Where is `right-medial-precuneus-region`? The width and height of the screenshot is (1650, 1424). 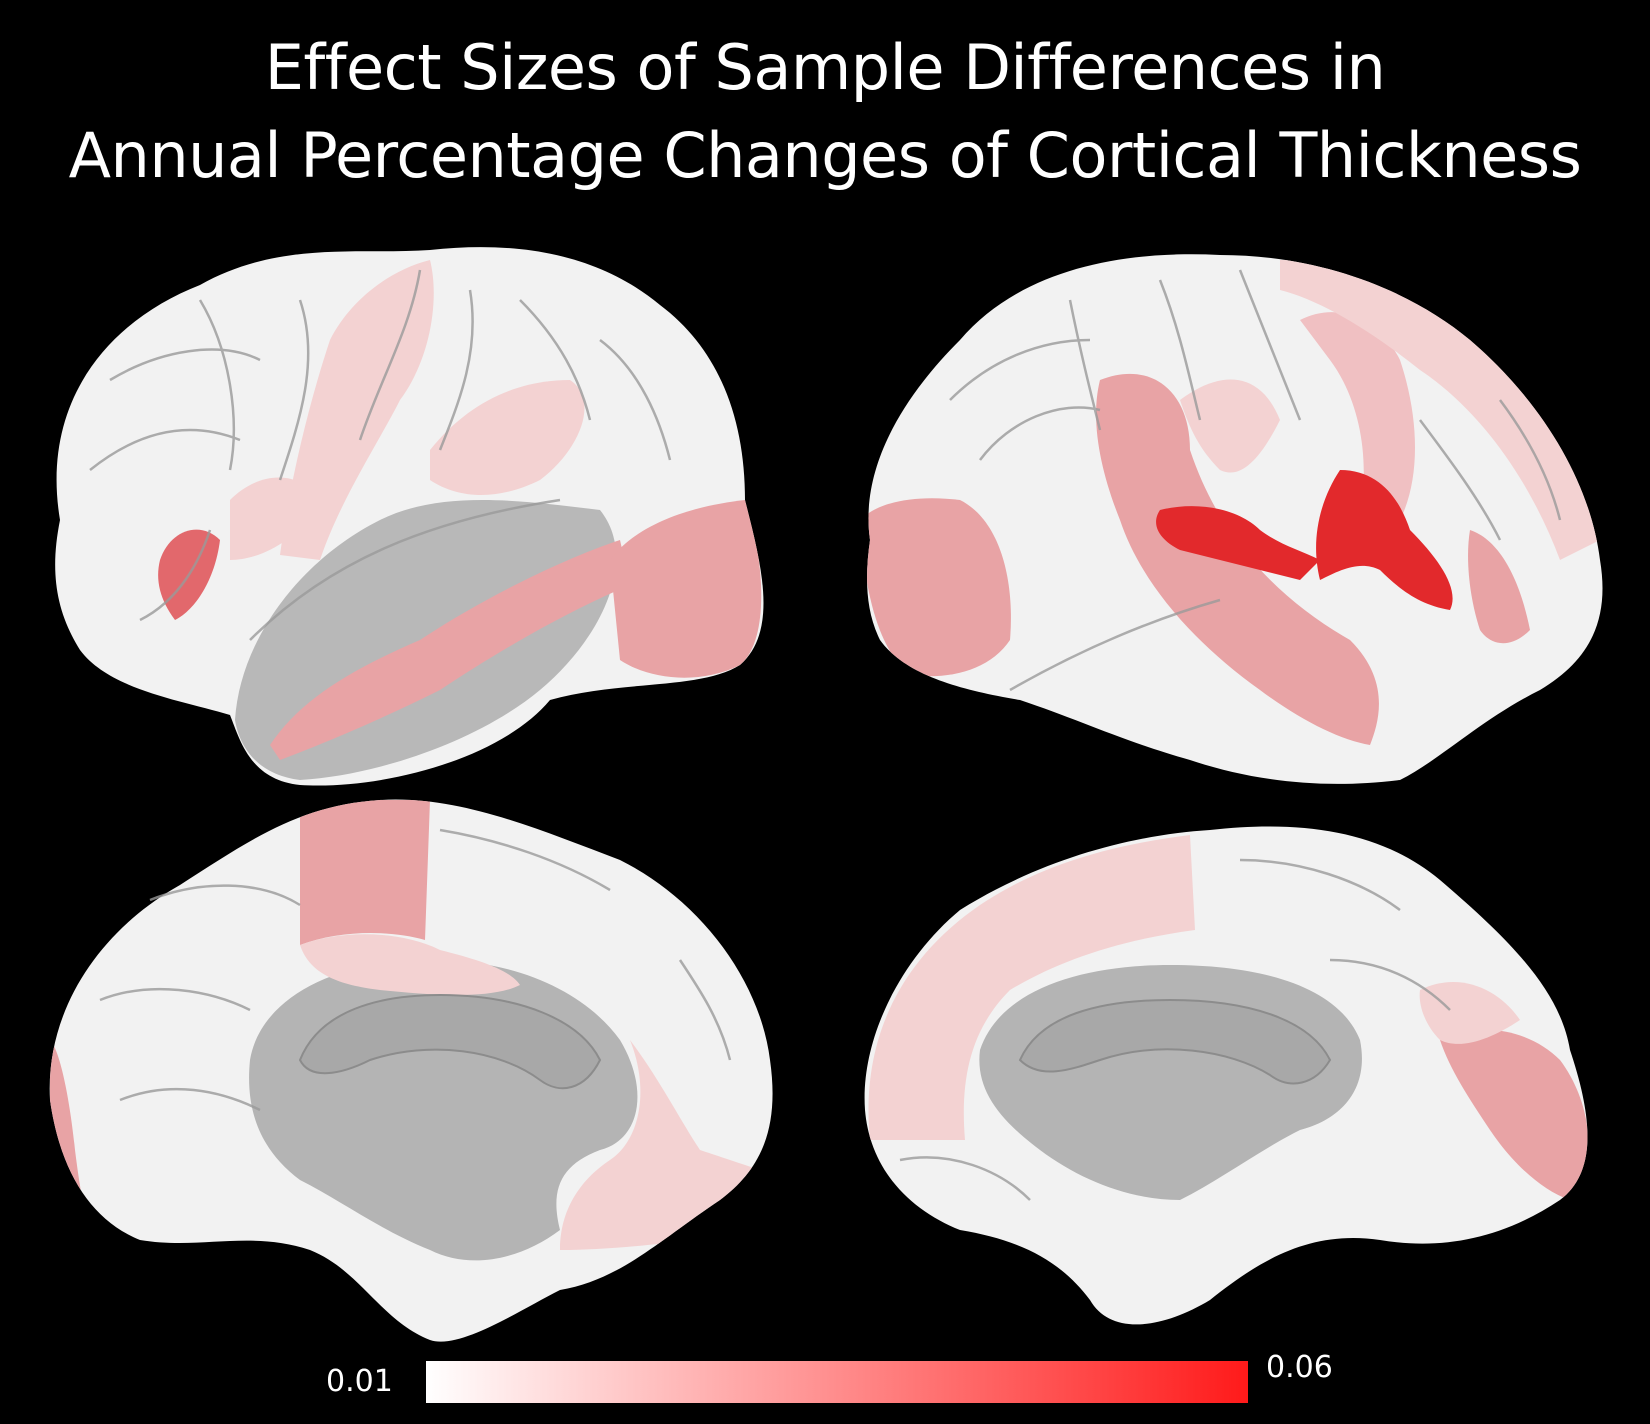 right-medial-precuneus-region is located at coordinates (1469, 1012).